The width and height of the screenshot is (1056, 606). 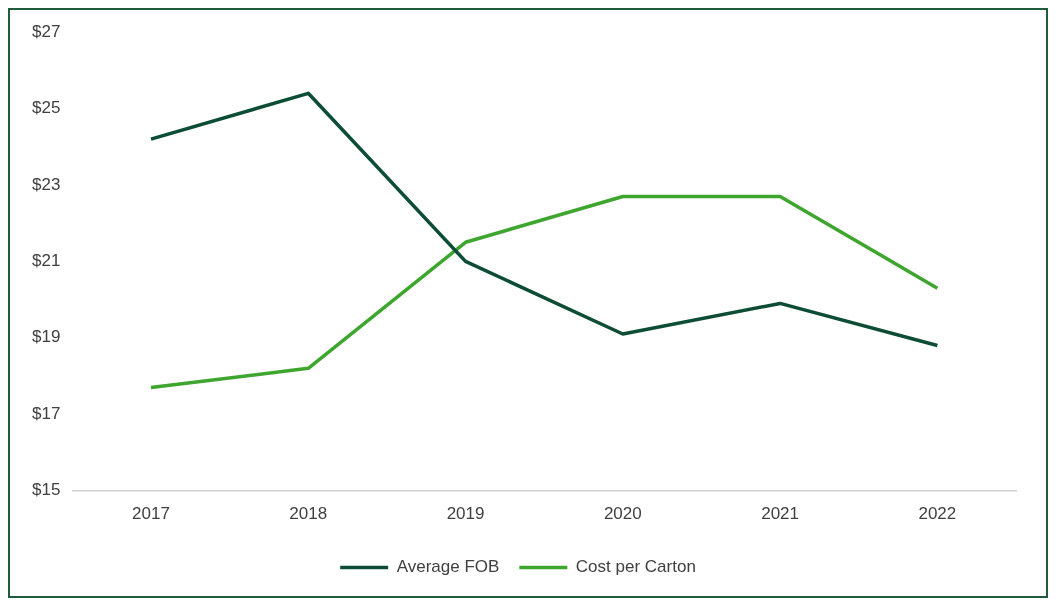 What do you see at coordinates (448, 567) in the screenshot?
I see `legend-label: Average FOB` at bounding box center [448, 567].